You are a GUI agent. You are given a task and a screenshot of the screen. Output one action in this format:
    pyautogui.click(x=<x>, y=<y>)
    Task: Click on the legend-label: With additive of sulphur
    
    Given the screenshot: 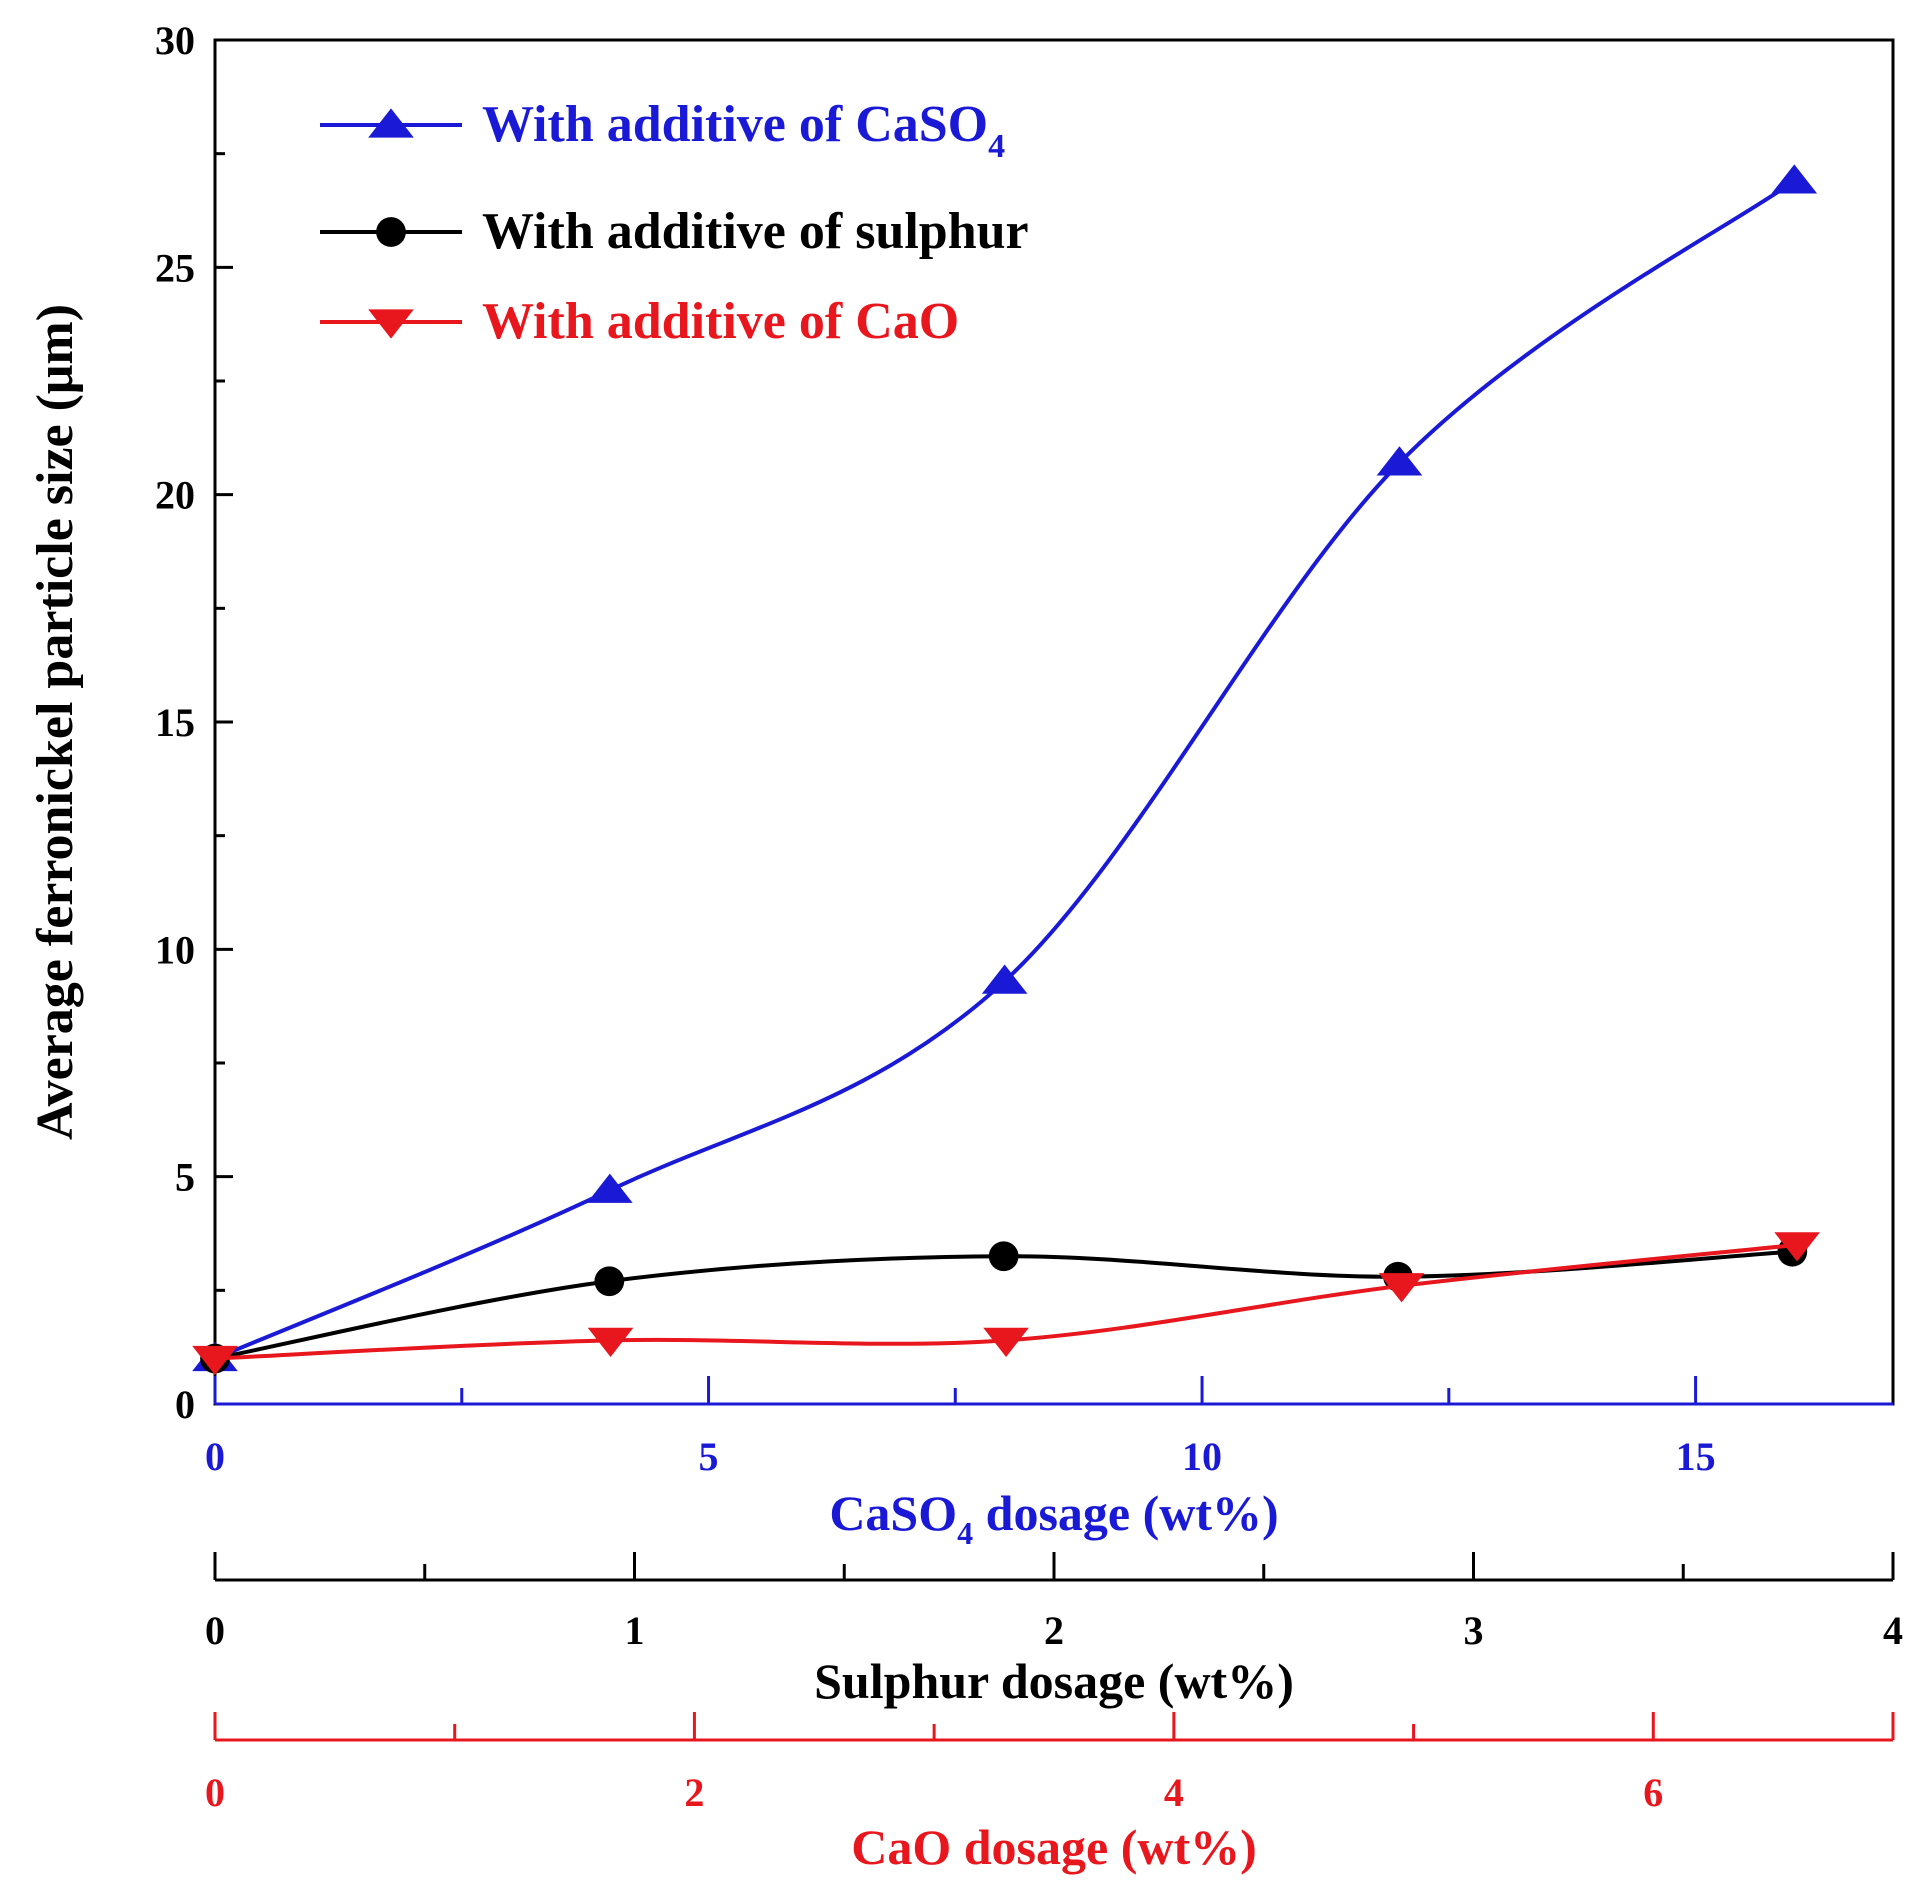 What is the action you would take?
    pyautogui.click(x=755, y=231)
    